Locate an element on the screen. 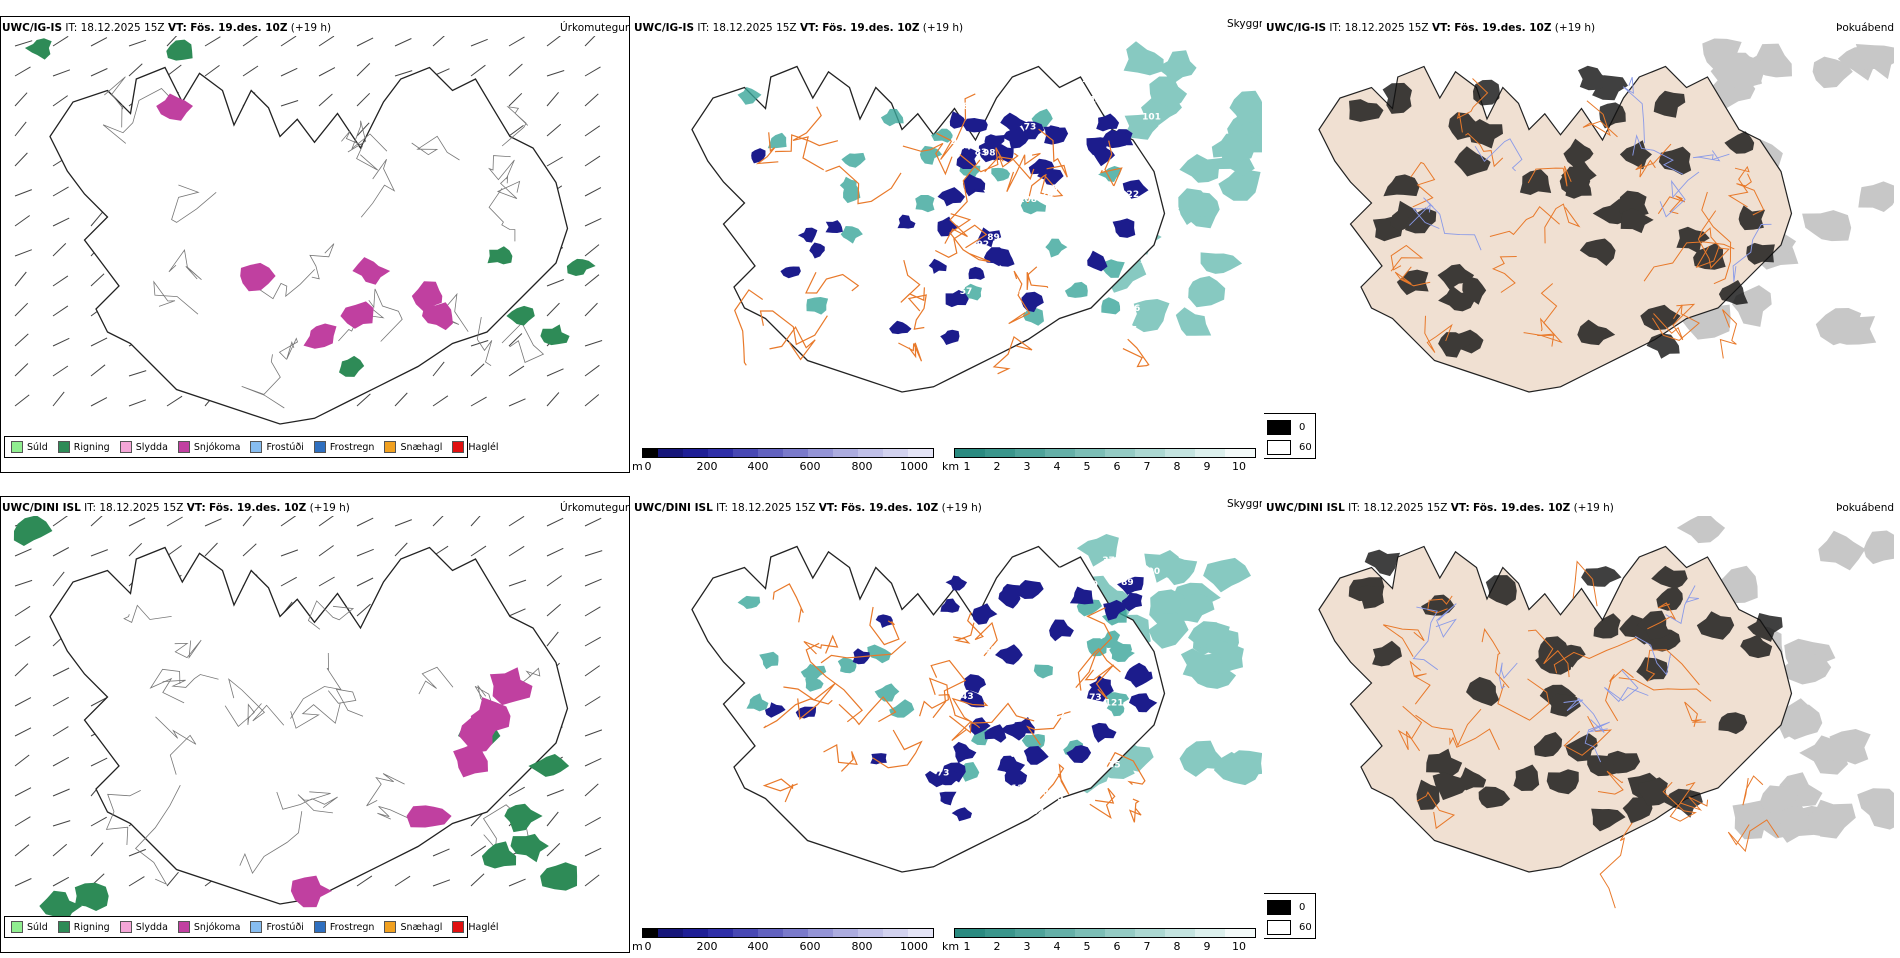 Image resolution: width=1900 pixels, height=958 pixels. vis-unit: km is located at coordinates (951, 946).